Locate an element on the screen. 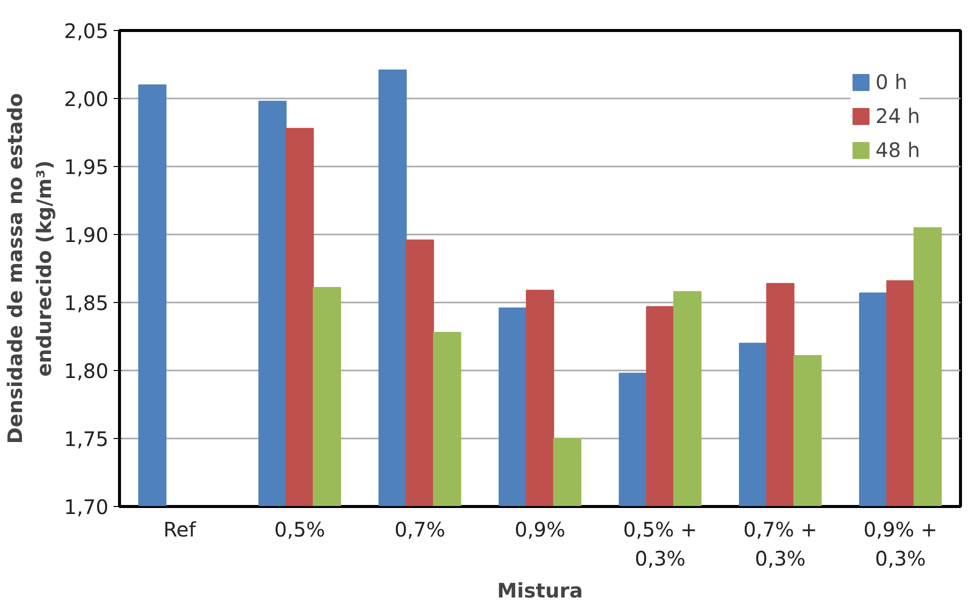 The image size is (978, 612). y-axis-title: Densidade de massa no estado endurecido (kg/m³) is located at coordinates (29, 268).